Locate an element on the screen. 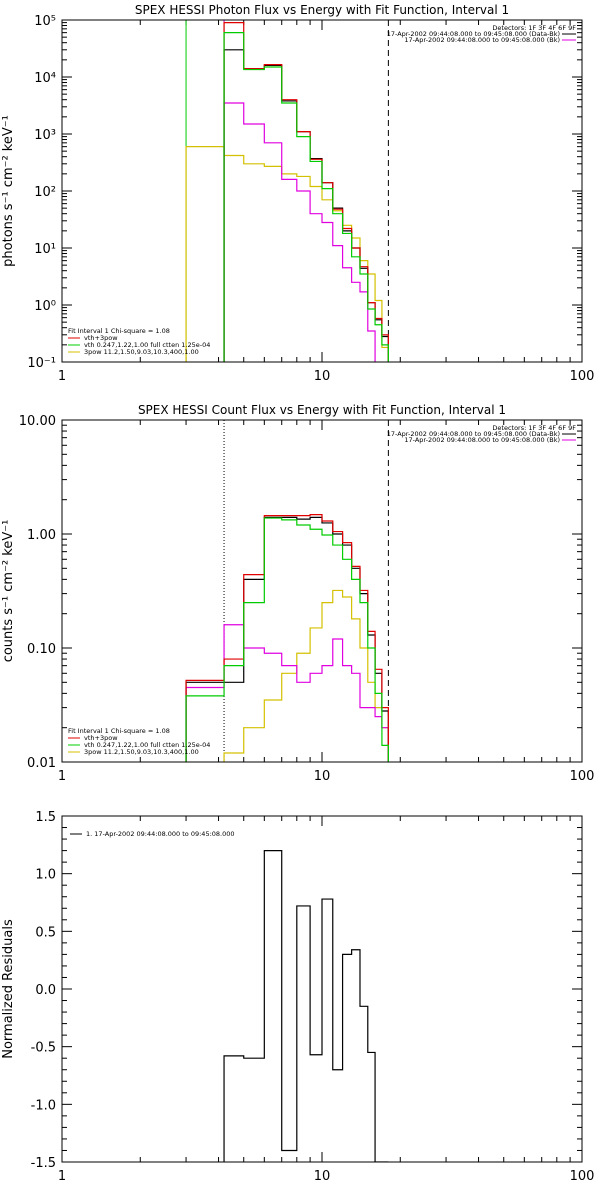  y-tick-label: 10⁴ is located at coordinates (45, 78).